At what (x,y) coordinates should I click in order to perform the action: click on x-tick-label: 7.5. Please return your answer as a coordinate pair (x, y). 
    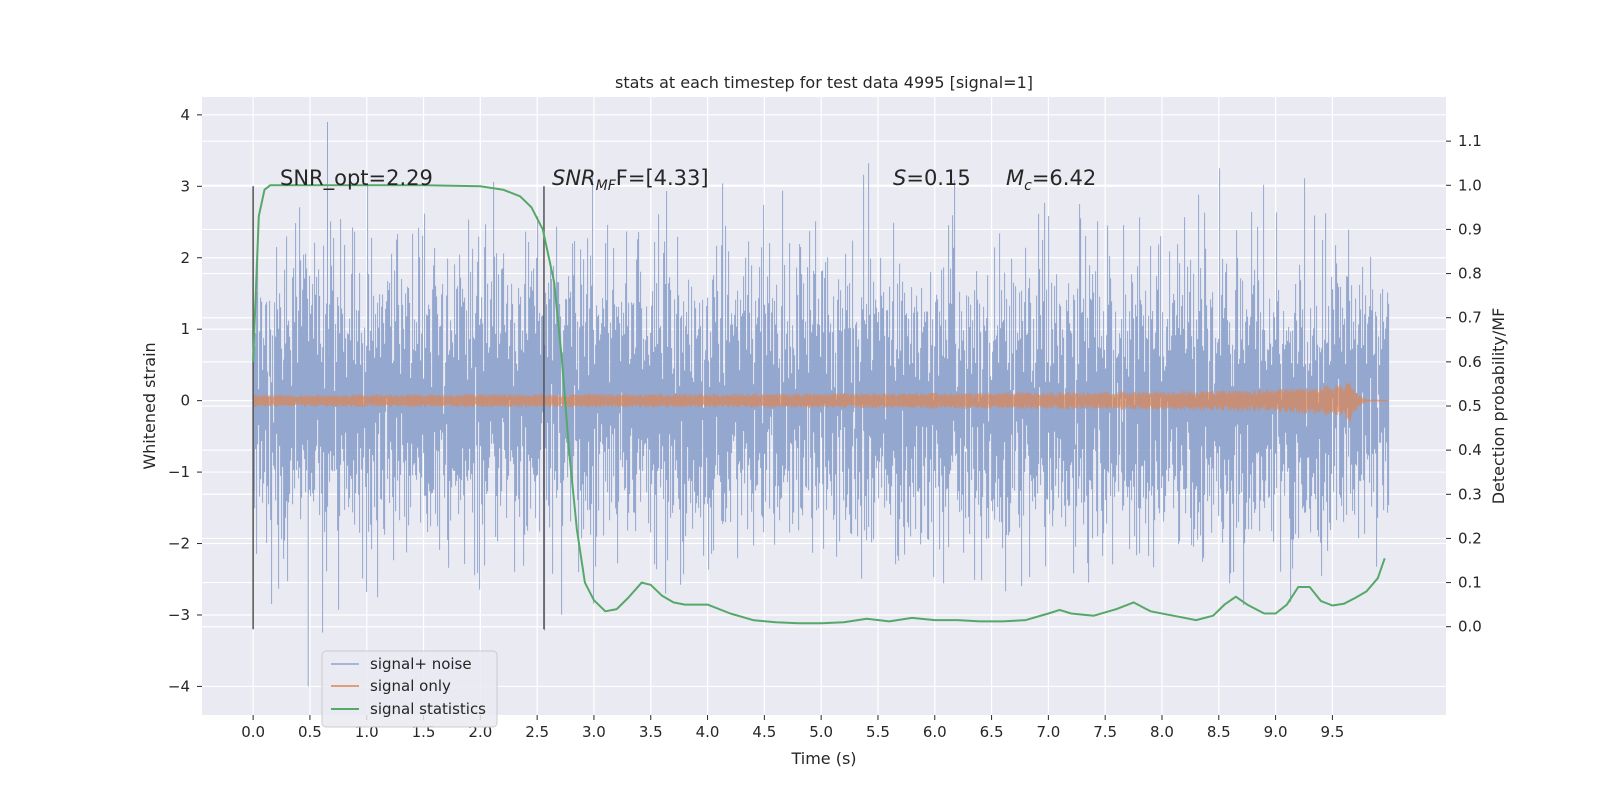
    Looking at the image, I should click on (1105, 732).